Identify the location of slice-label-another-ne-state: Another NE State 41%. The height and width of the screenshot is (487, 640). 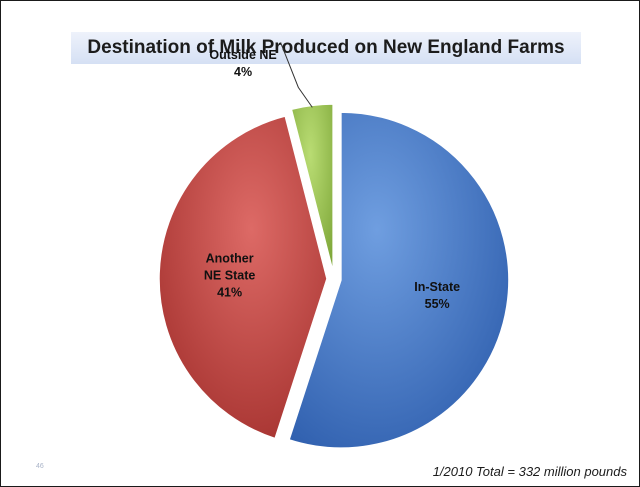
(229, 276).